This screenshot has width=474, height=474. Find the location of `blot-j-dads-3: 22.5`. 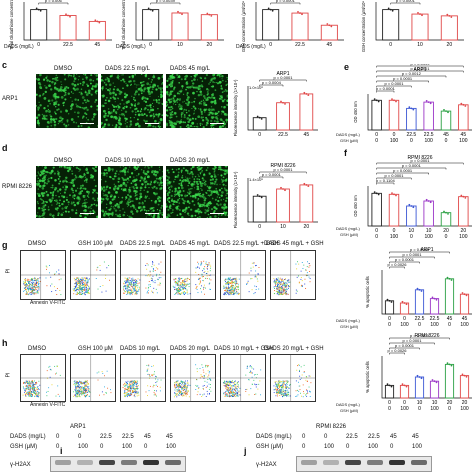

blot-j-dads-3: 22.5 is located at coordinates (374, 437).